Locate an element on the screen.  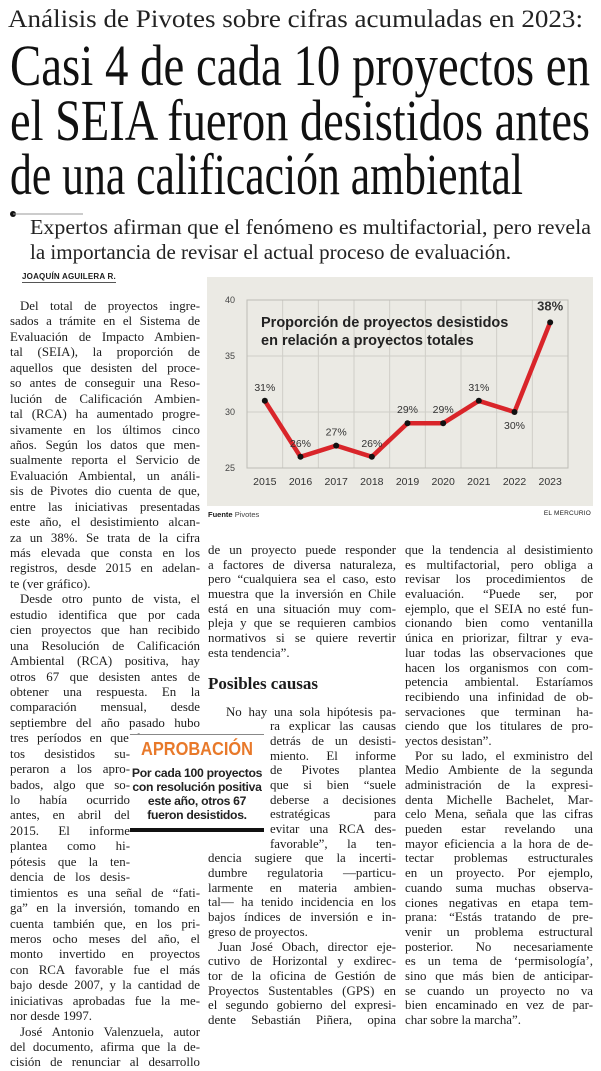
chart-title: en relación a proyectos totales is located at coordinates (367, 341).